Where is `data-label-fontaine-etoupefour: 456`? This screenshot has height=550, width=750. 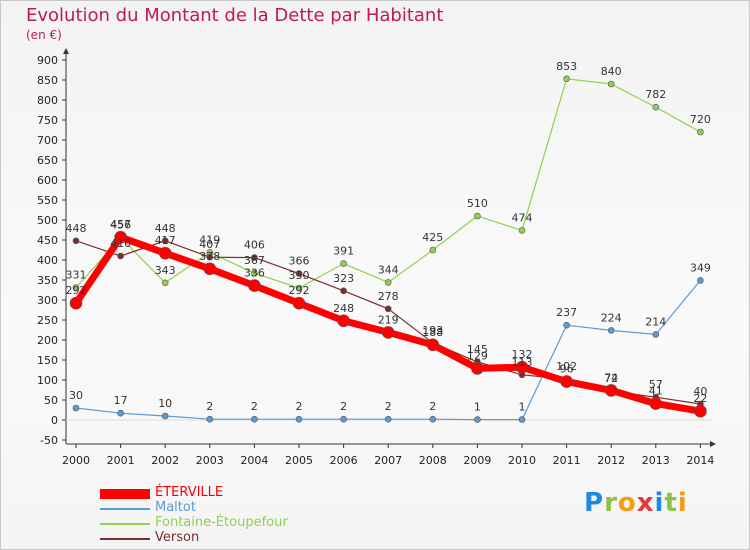 data-label-fontaine-etoupefour: 456 is located at coordinates (120, 225).